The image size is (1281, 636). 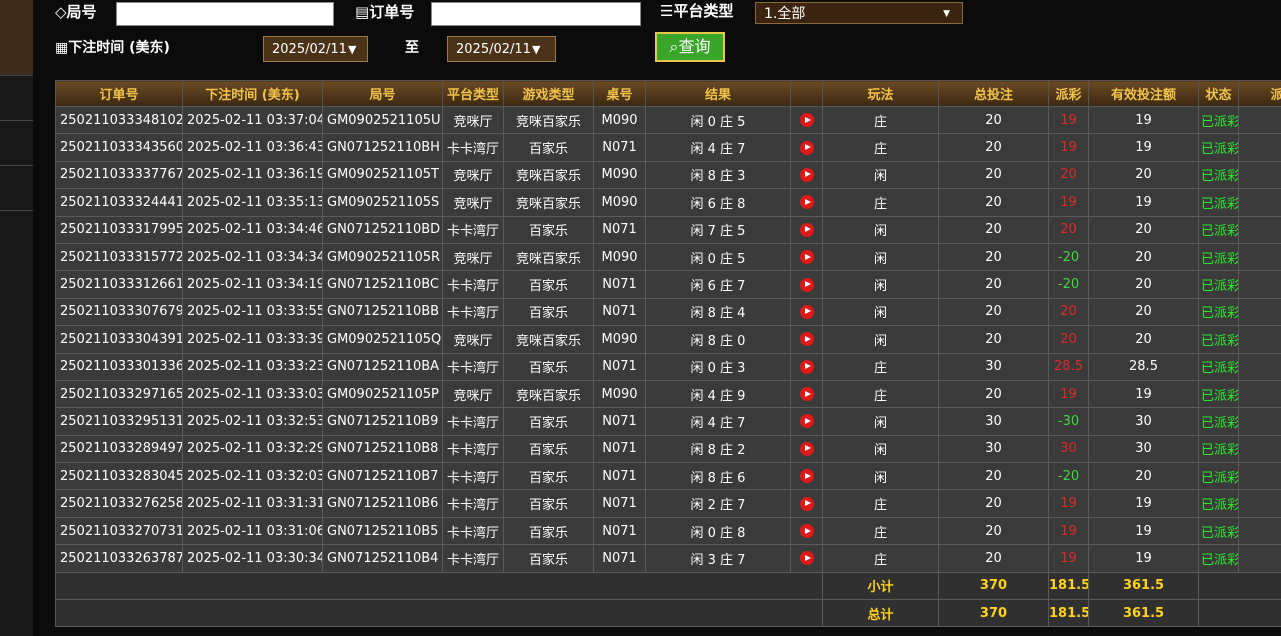 What do you see at coordinates (548, 93) in the screenshot?
I see `column-header: 游戏类型` at bounding box center [548, 93].